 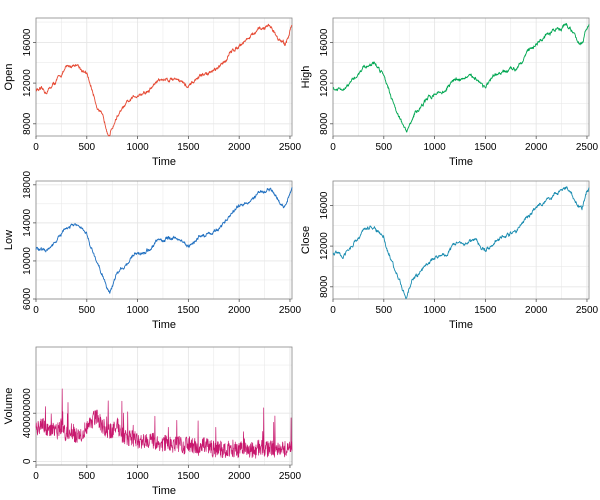 I want to click on y-axis-title: Close, so click(x=306, y=240).